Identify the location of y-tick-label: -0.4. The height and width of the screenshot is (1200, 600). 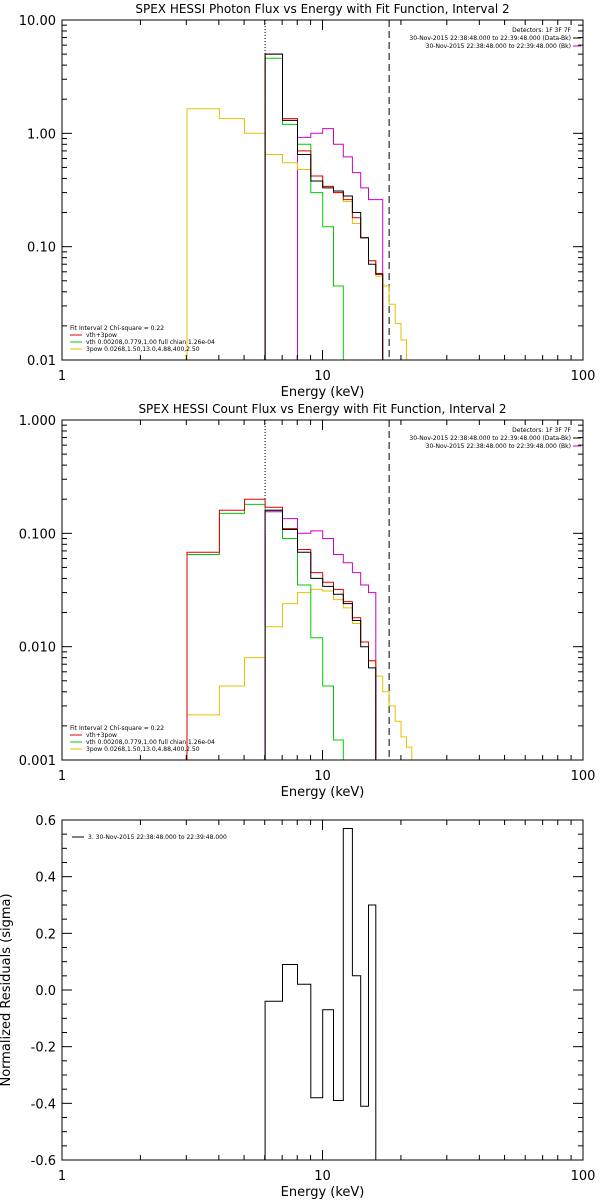
(43, 1104).